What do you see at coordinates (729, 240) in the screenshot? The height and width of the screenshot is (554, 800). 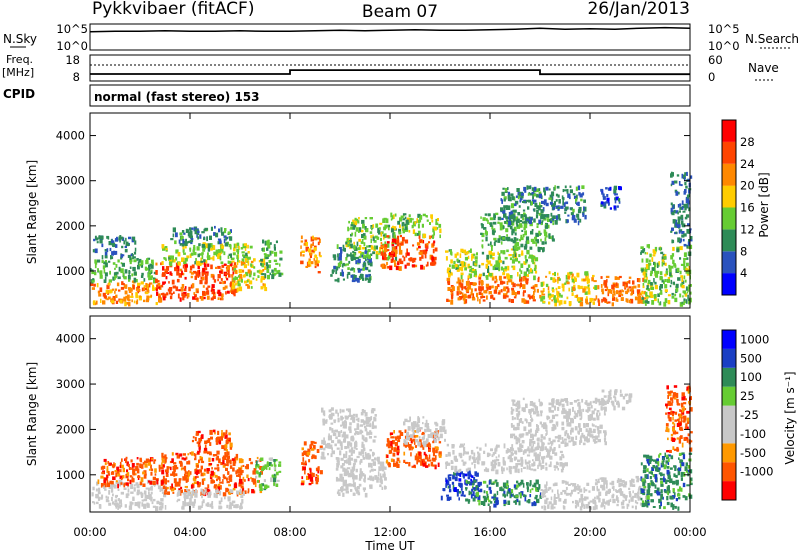 I see `colorbar-segment` at bounding box center [729, 240].